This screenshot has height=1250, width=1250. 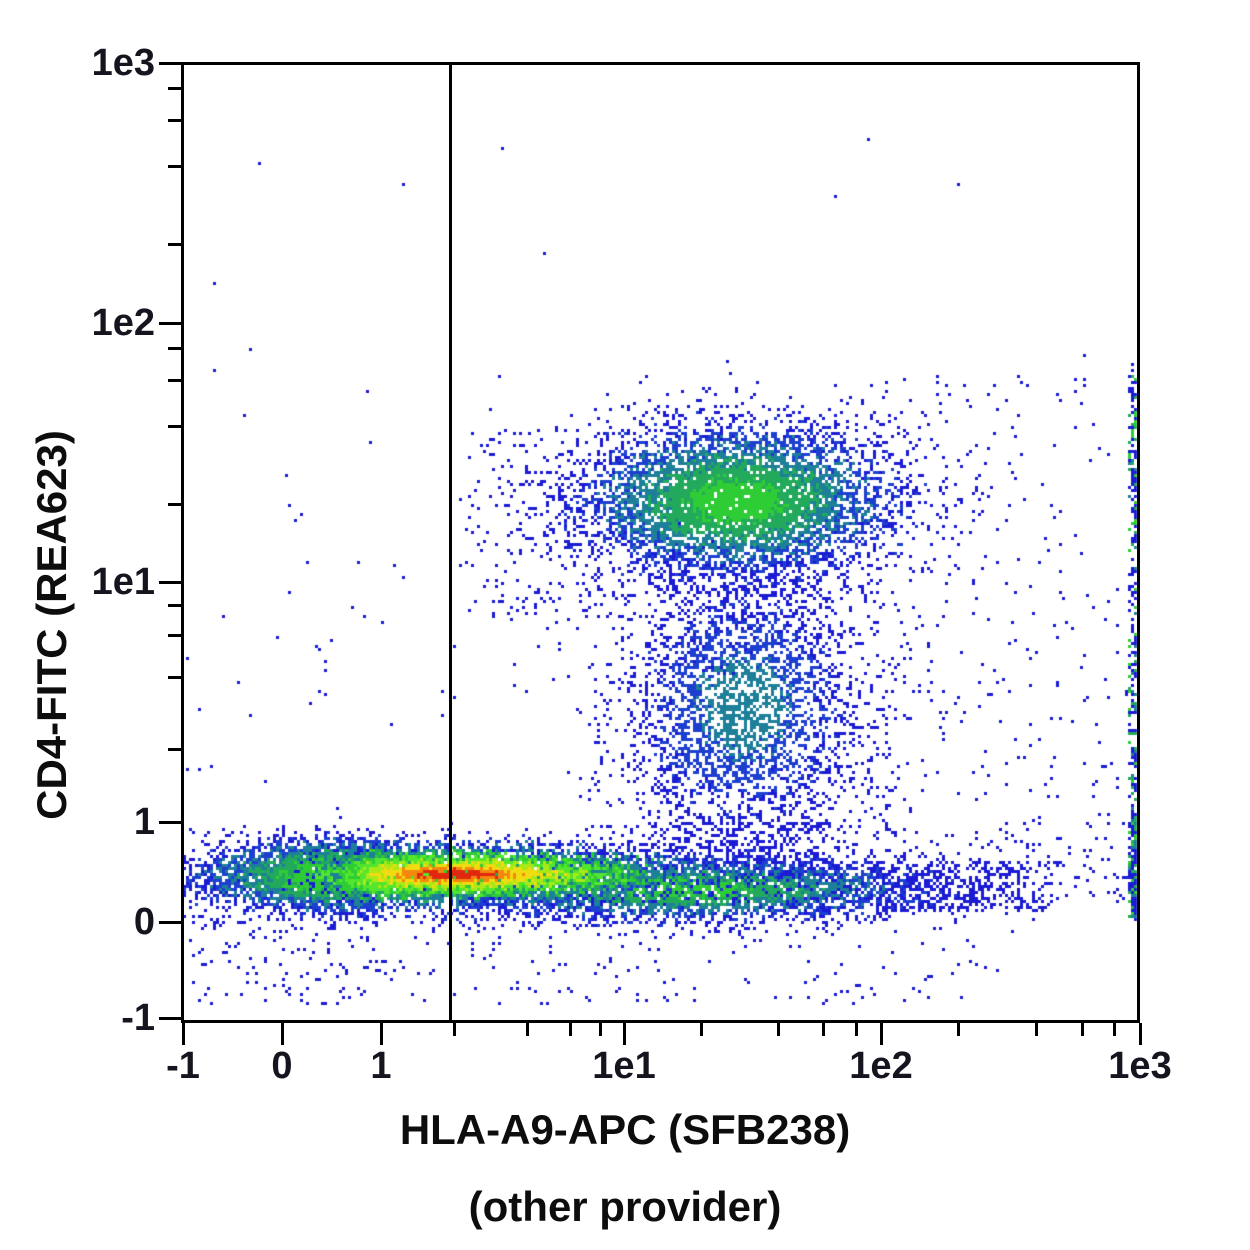 I want to click on x-tick-label: 1e3, so click(x=1140, y=1066).